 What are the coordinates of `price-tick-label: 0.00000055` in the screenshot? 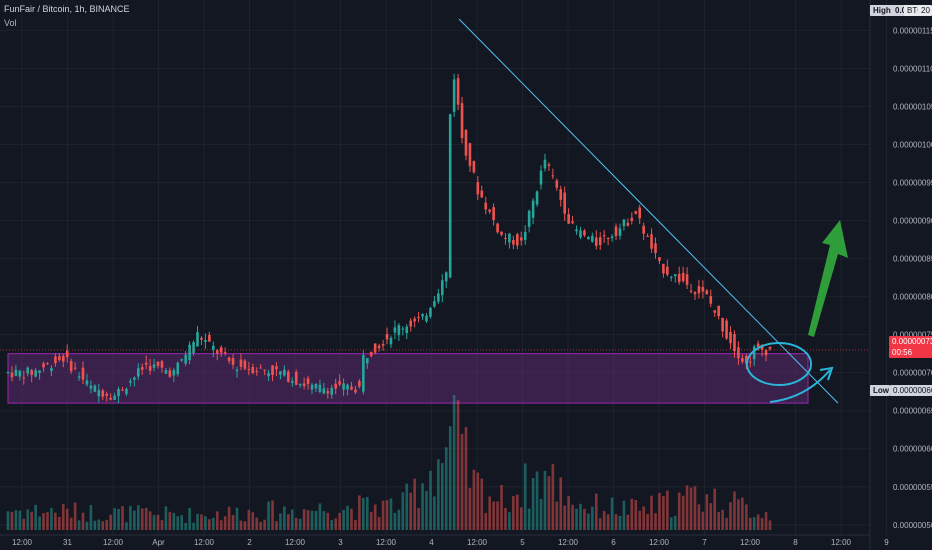 It's located at (912, 487).